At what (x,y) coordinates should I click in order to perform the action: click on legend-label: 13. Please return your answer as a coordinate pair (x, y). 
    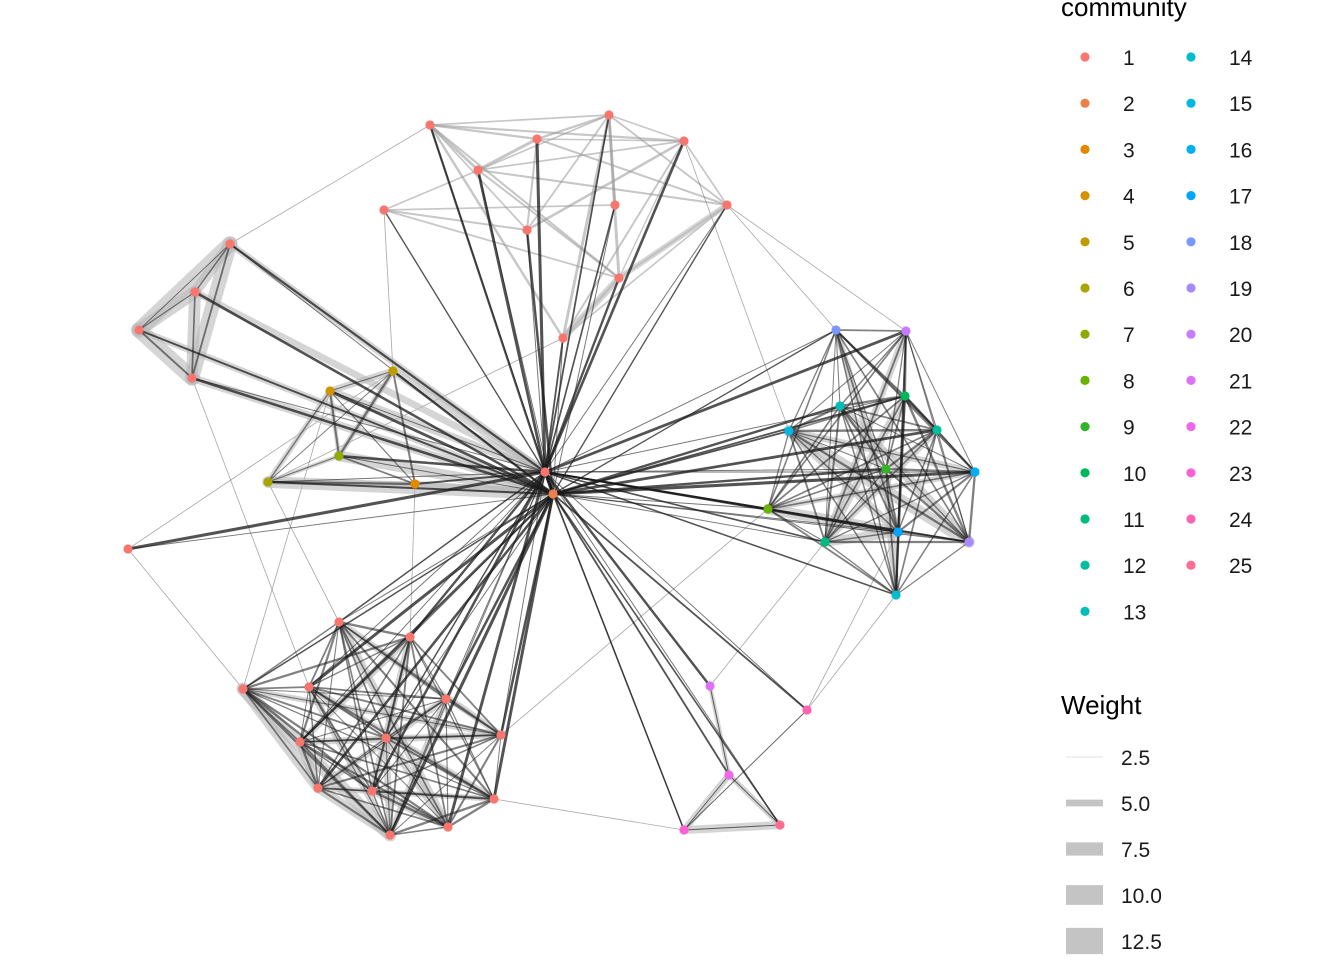
    Looking at the image, I should click on (1134, 612).